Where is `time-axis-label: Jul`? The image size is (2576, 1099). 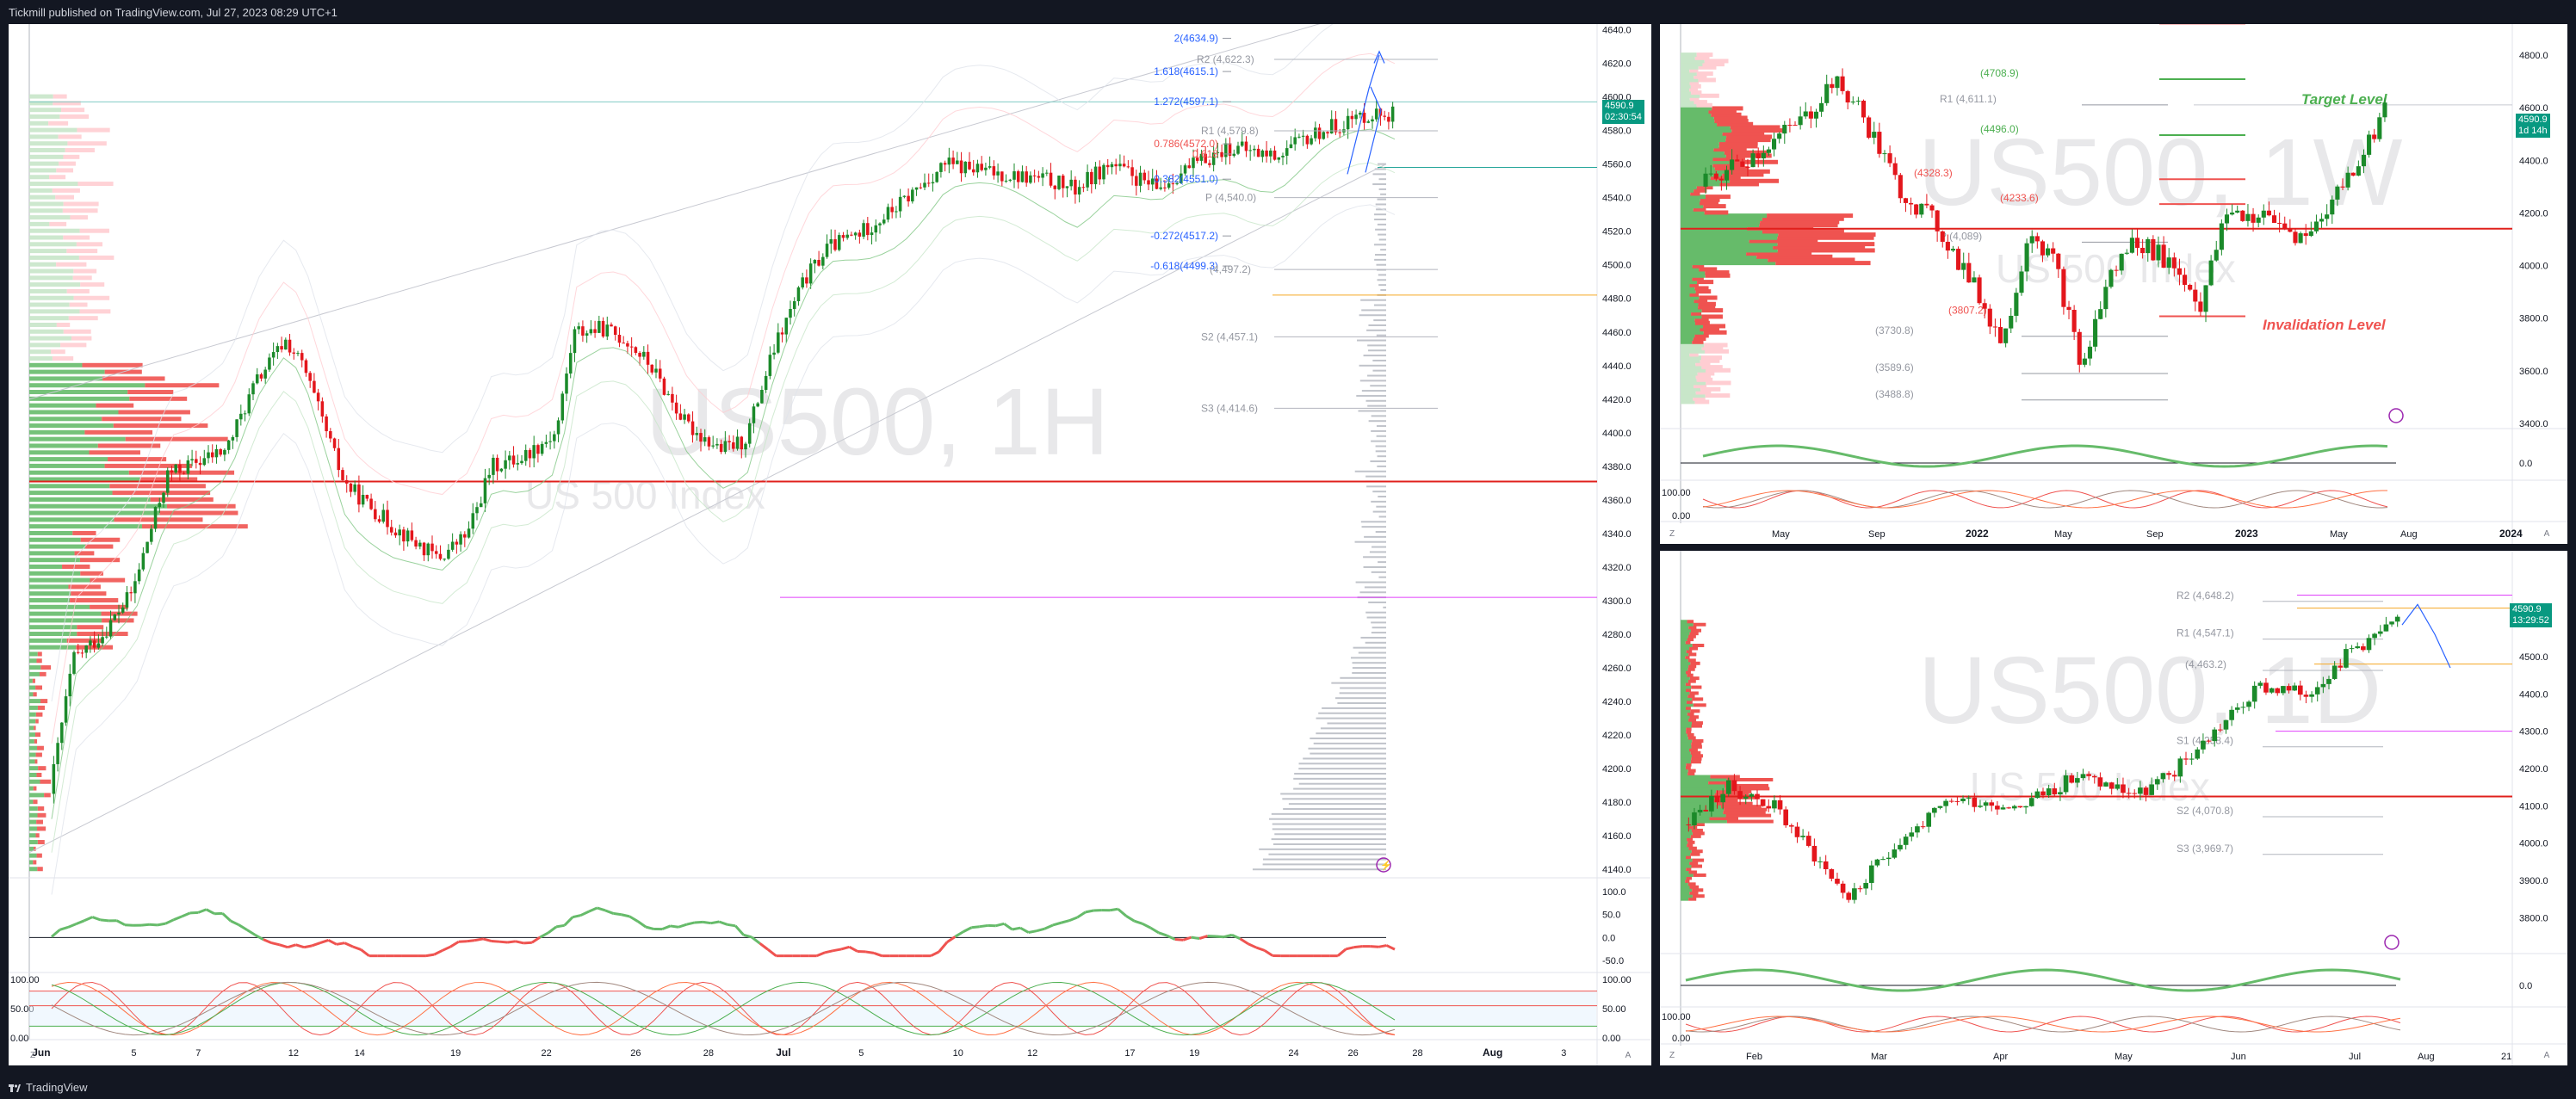
time-axis-label: Jul is located at coordinates (783, 1053).